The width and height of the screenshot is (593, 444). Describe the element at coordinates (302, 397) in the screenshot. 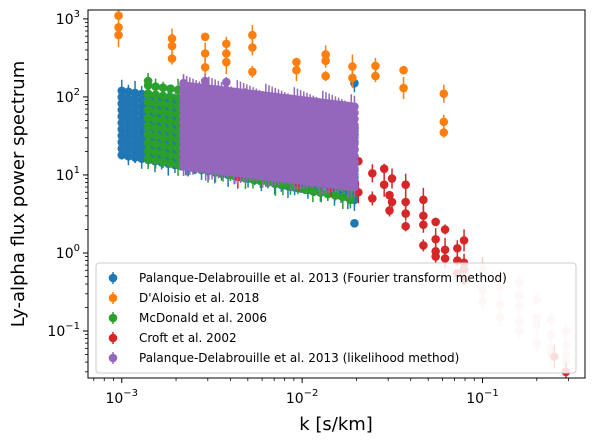

I see `x-tick-label: 10−2` at that location.